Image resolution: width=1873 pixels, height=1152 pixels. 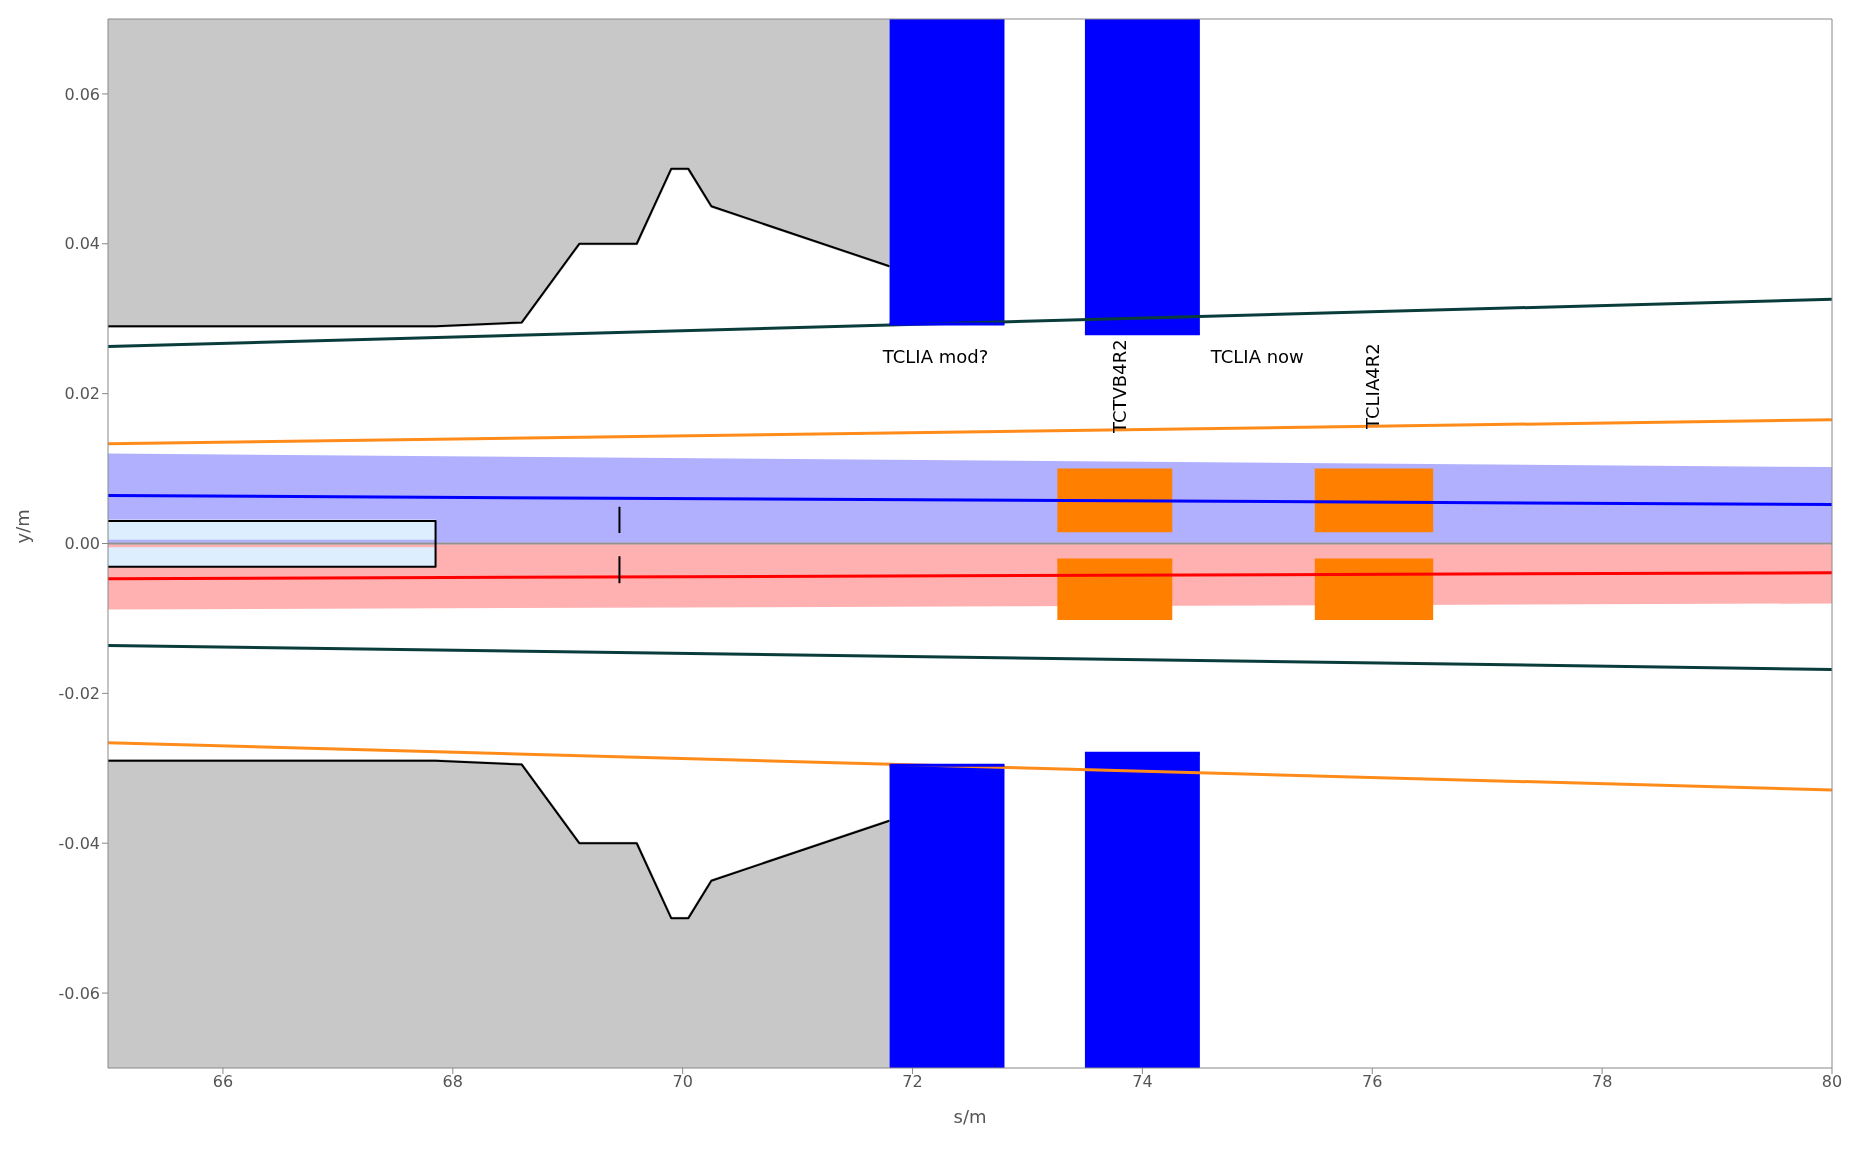 I want to click on x-tick-label: 70, so click(x=682, y=1082).